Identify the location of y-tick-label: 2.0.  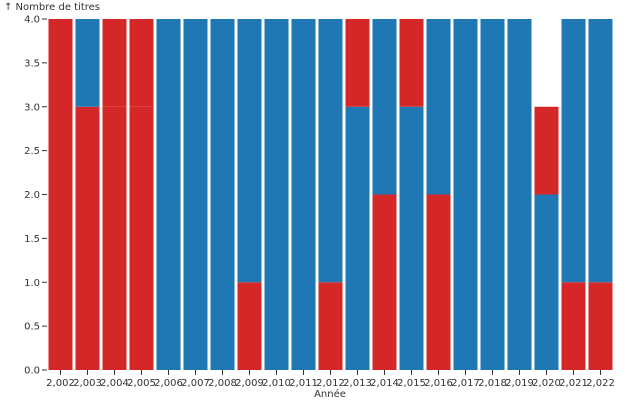
(32, 195).